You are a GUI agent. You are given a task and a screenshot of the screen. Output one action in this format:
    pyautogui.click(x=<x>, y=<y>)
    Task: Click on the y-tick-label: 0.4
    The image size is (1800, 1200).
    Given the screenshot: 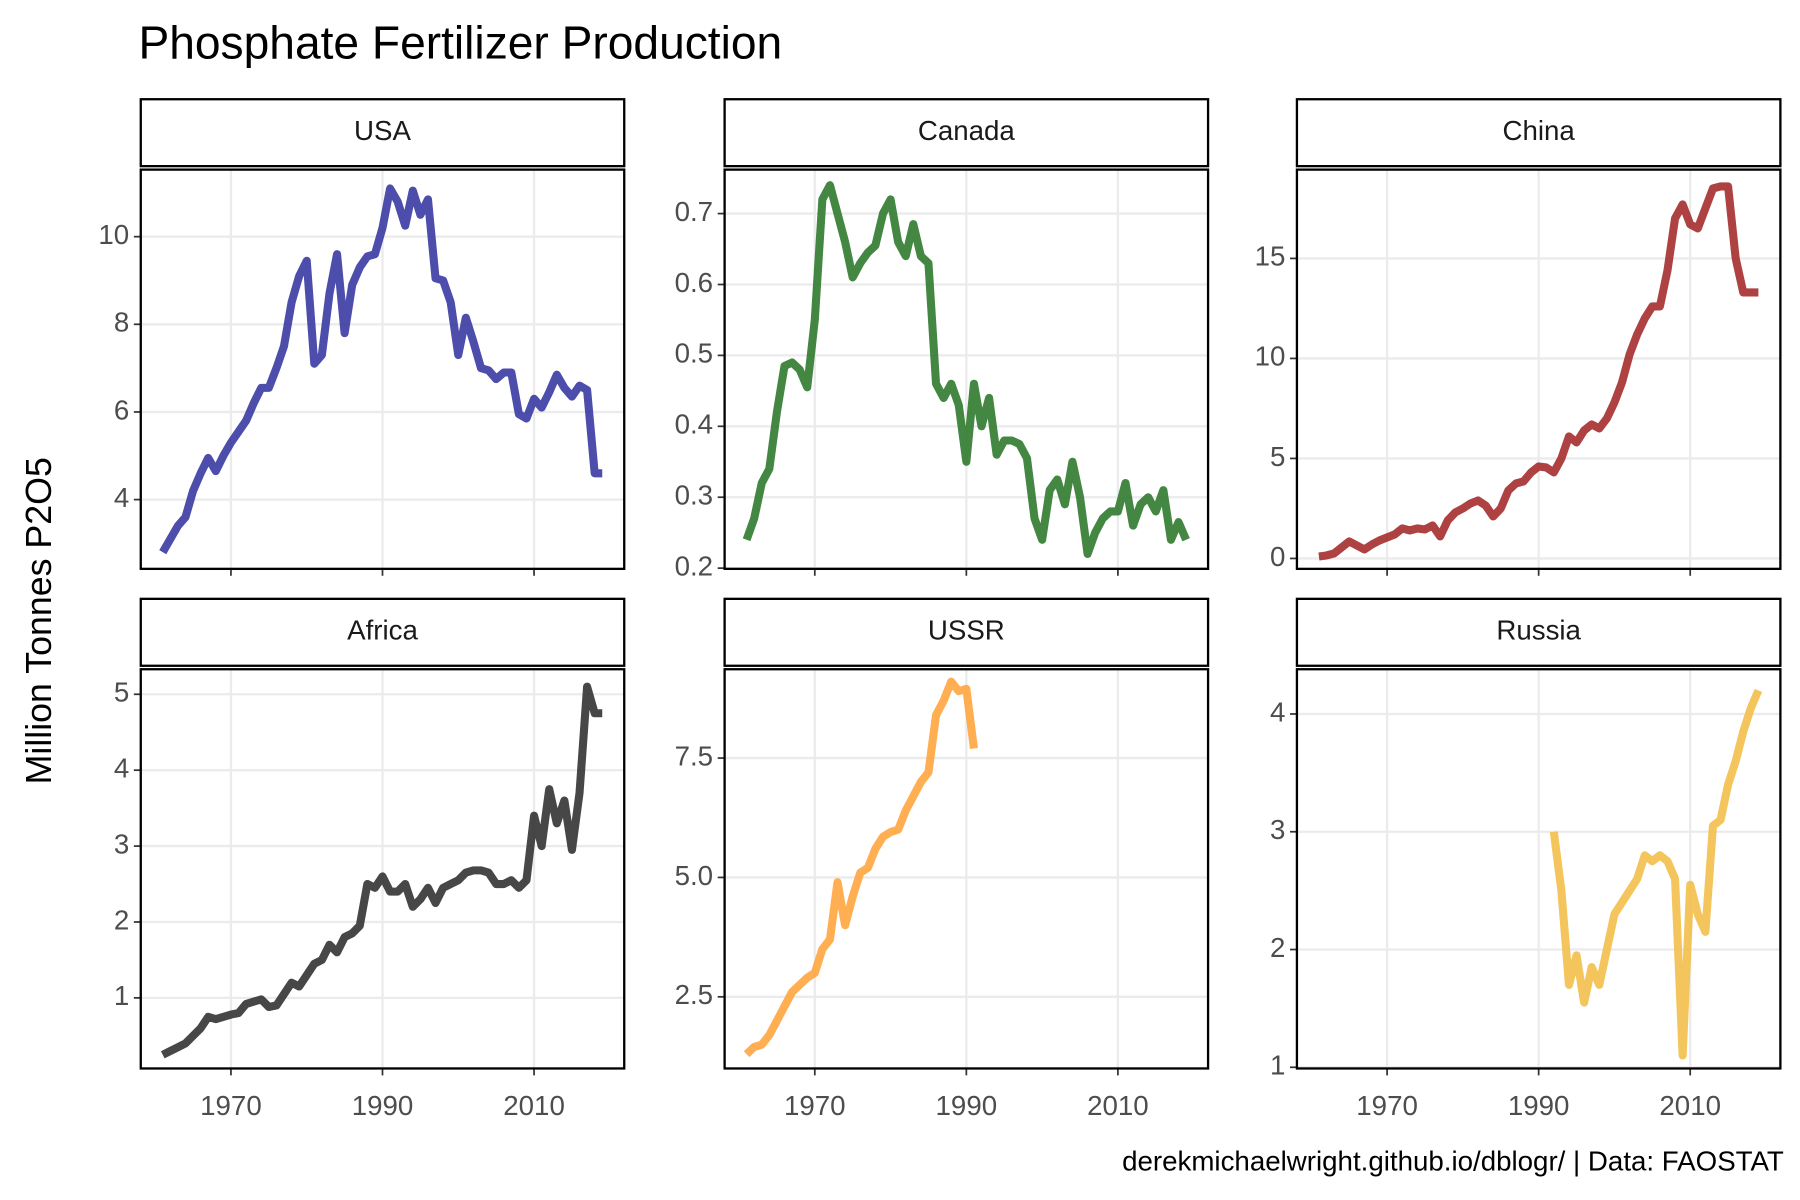 What is the action you would take?
    pyautogui.click(x=694, y=424)
    